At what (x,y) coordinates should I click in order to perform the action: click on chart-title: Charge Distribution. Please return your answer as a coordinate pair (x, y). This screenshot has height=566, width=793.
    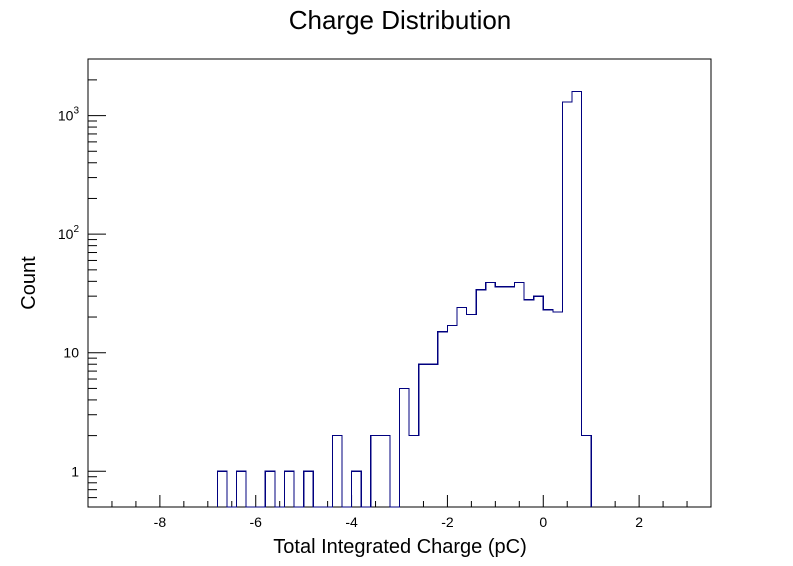
    Looking at the image, I should click on (400, 20).